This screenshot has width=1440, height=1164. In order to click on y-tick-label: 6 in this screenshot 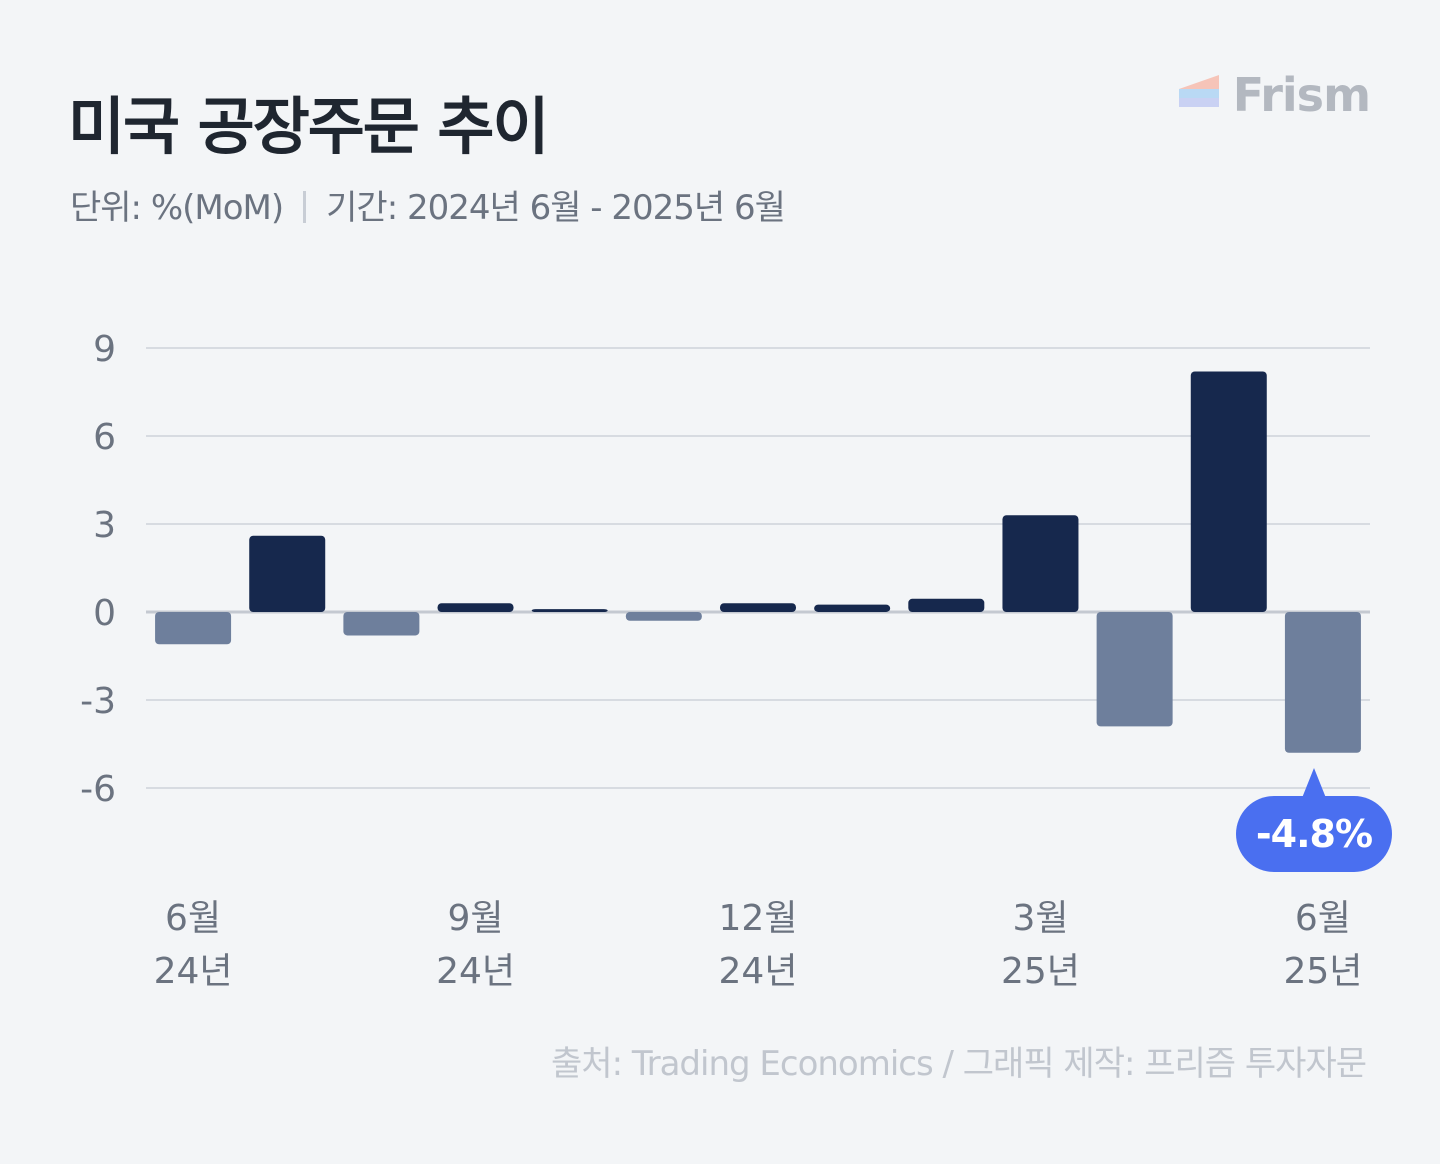, I will do `click(104, 437)`.